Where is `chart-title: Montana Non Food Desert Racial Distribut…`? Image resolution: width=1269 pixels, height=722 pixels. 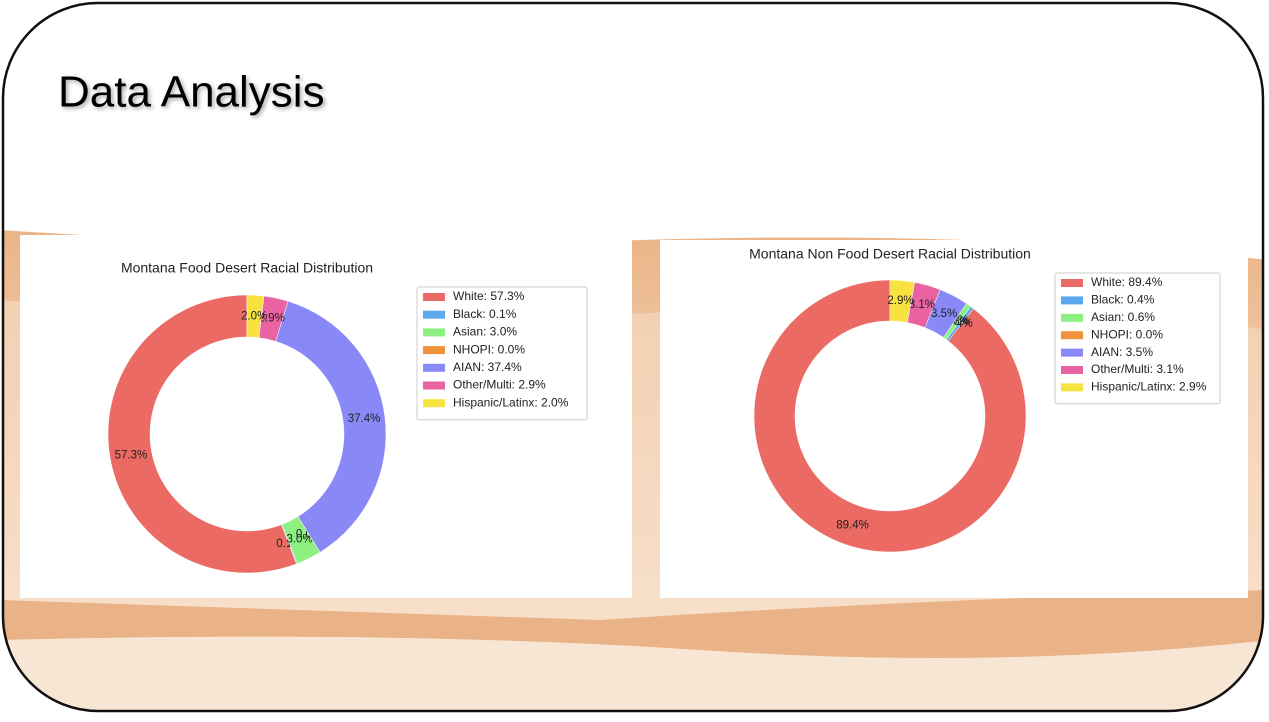 chart-title: Montana Non Food Desert Racial Distribut… is located at coordinates (890, 254).